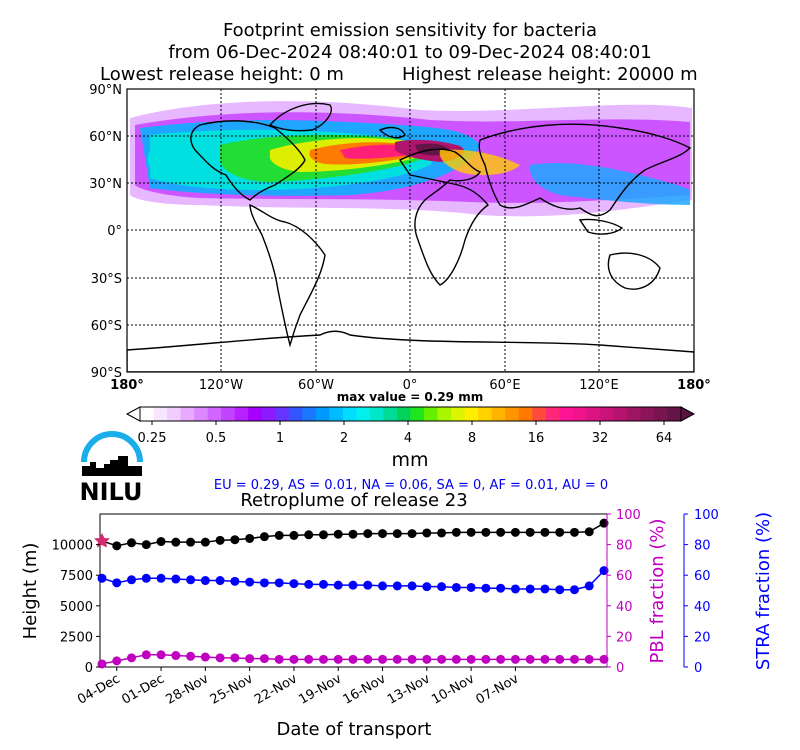 This screenshot has height=750, width=800. What do you see at coordinates (72, 546) in the screenshot?
I see `left-tick-label: 10000` at bounding box center [72, 546].